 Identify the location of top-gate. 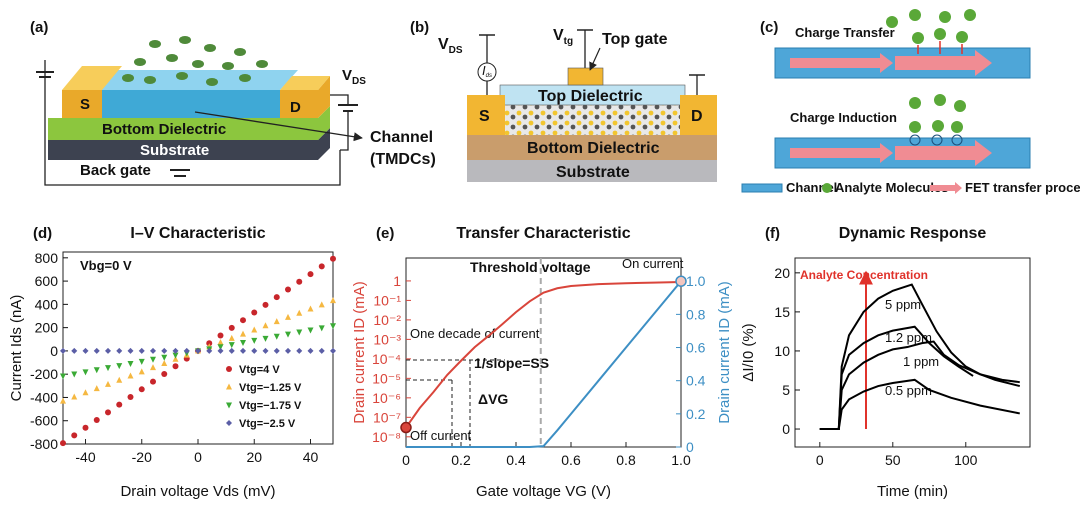
(585, 76).